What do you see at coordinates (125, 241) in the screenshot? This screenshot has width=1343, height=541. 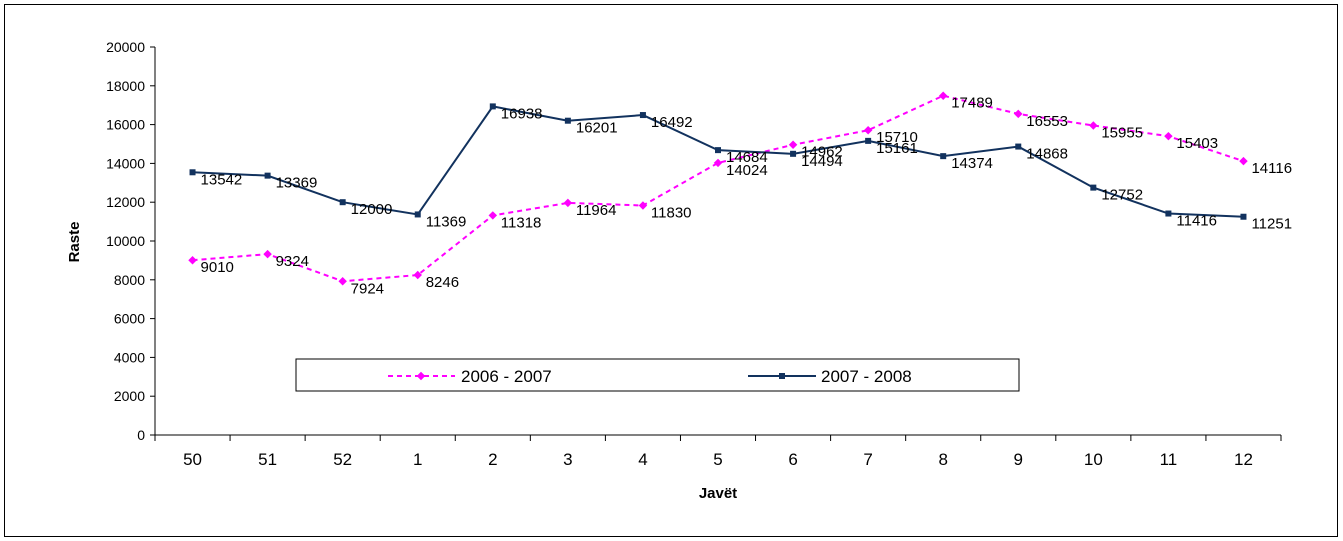 I see `y-tick-label: 10000` at bounding box center [125, 241].